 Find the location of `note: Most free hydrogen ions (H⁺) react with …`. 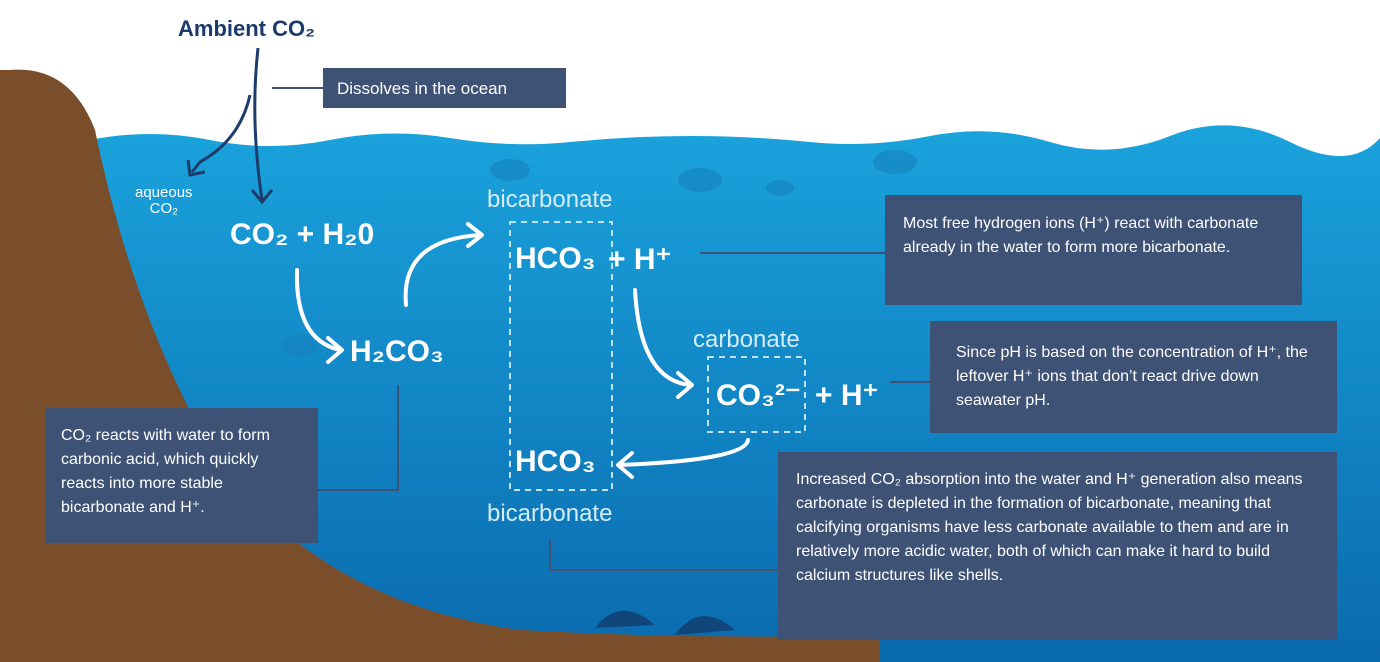

note: Most free hydrogen ions (H⁺) react with … is located at coordinates (1093, 250).